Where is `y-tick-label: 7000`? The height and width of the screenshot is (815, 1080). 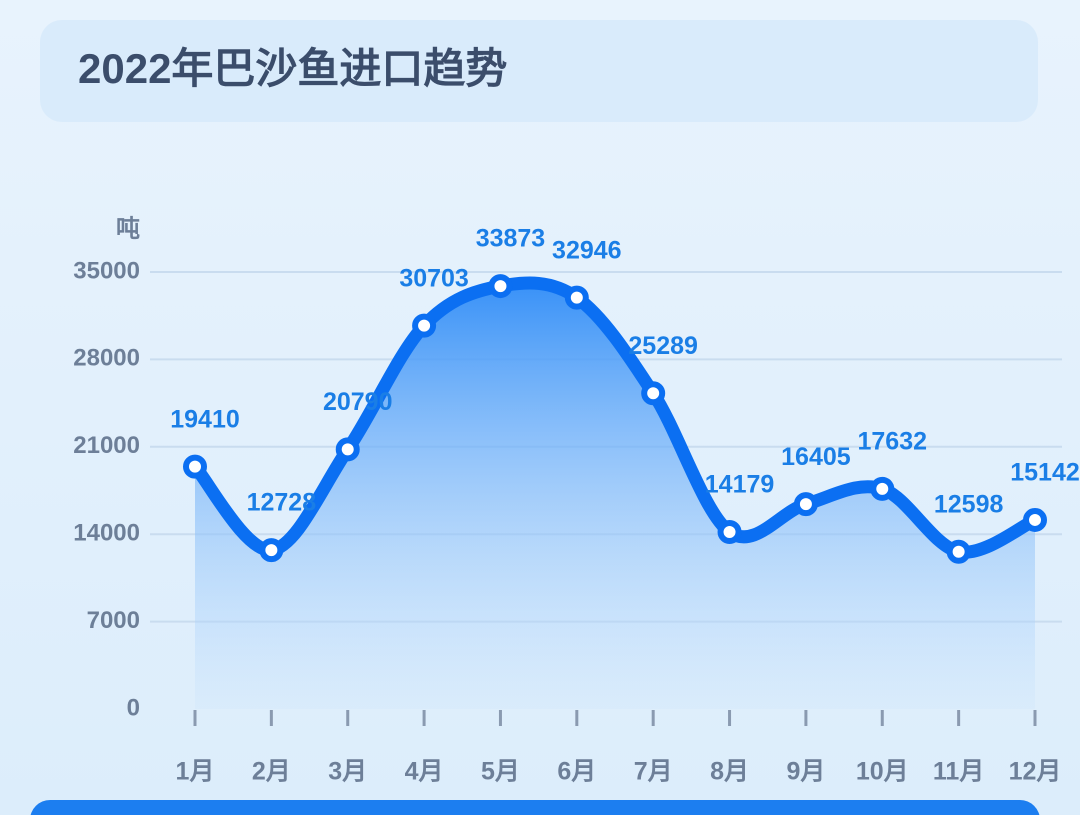 y-tick-label: 7000 is located at coordinates (113, 620).